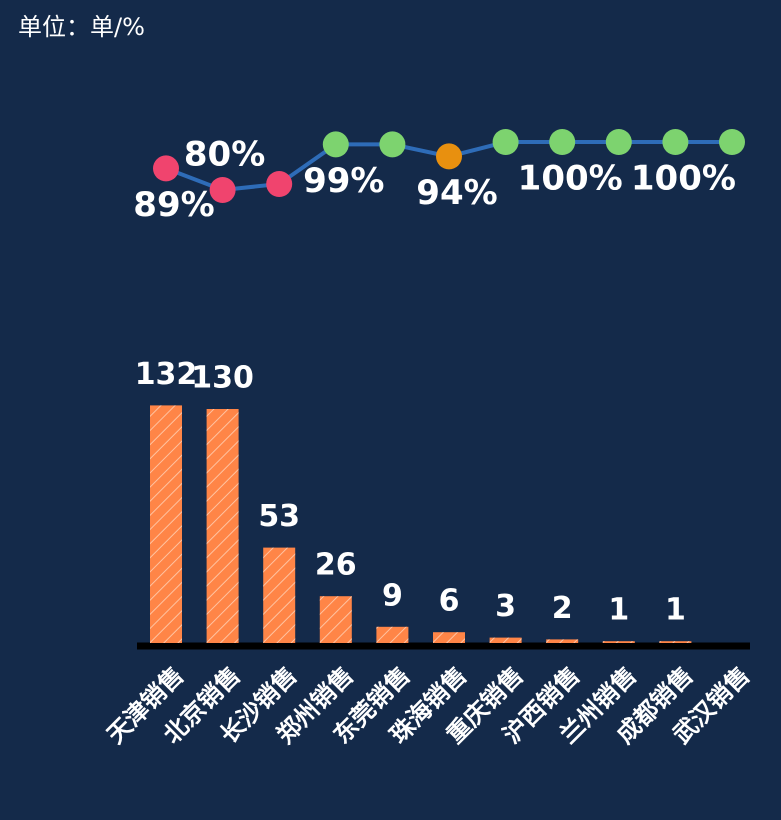 The image size is (781, 820). Describe the element at coordinates (336, 565) in the screenshot. I see `bar-value-label: 26` at that location.